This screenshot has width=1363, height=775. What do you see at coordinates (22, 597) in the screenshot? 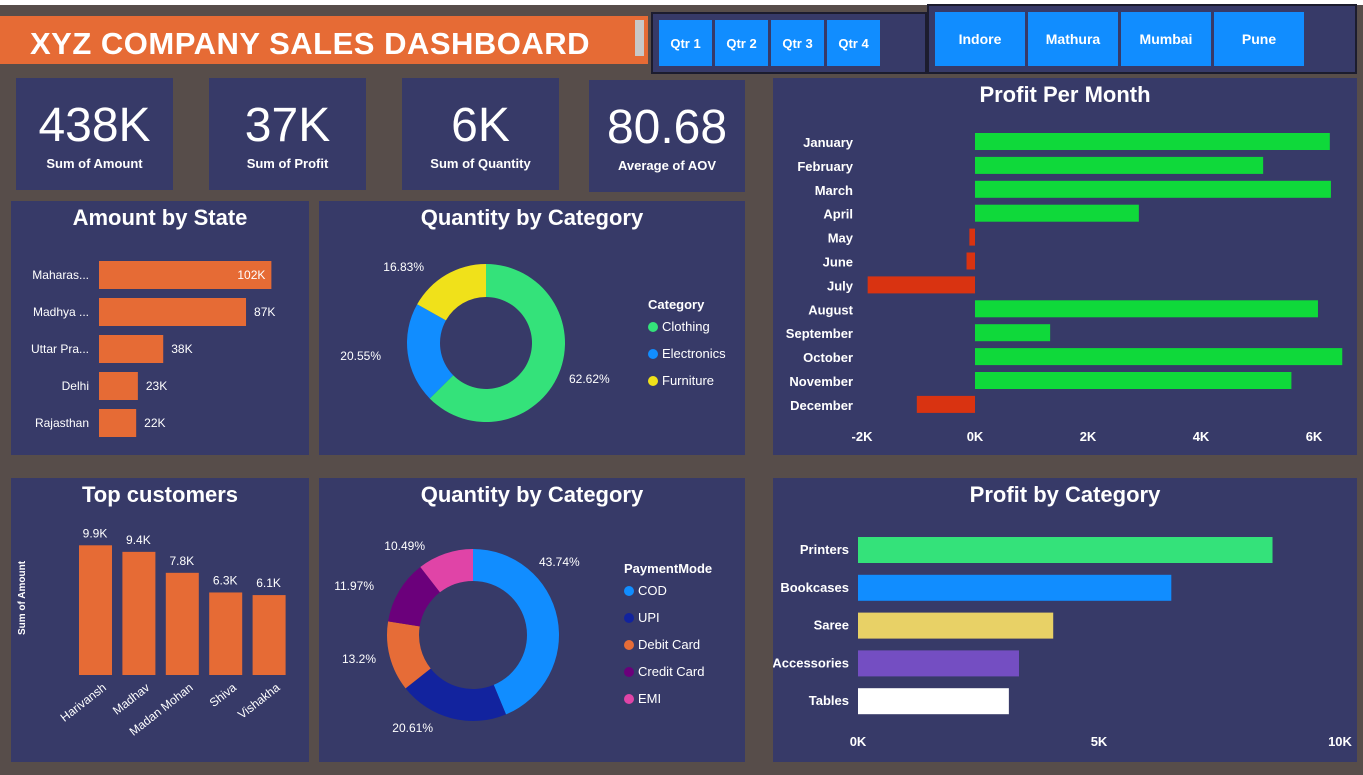
I see `y-axis-label: Sum of Amount` at bounding box center [22, 597].